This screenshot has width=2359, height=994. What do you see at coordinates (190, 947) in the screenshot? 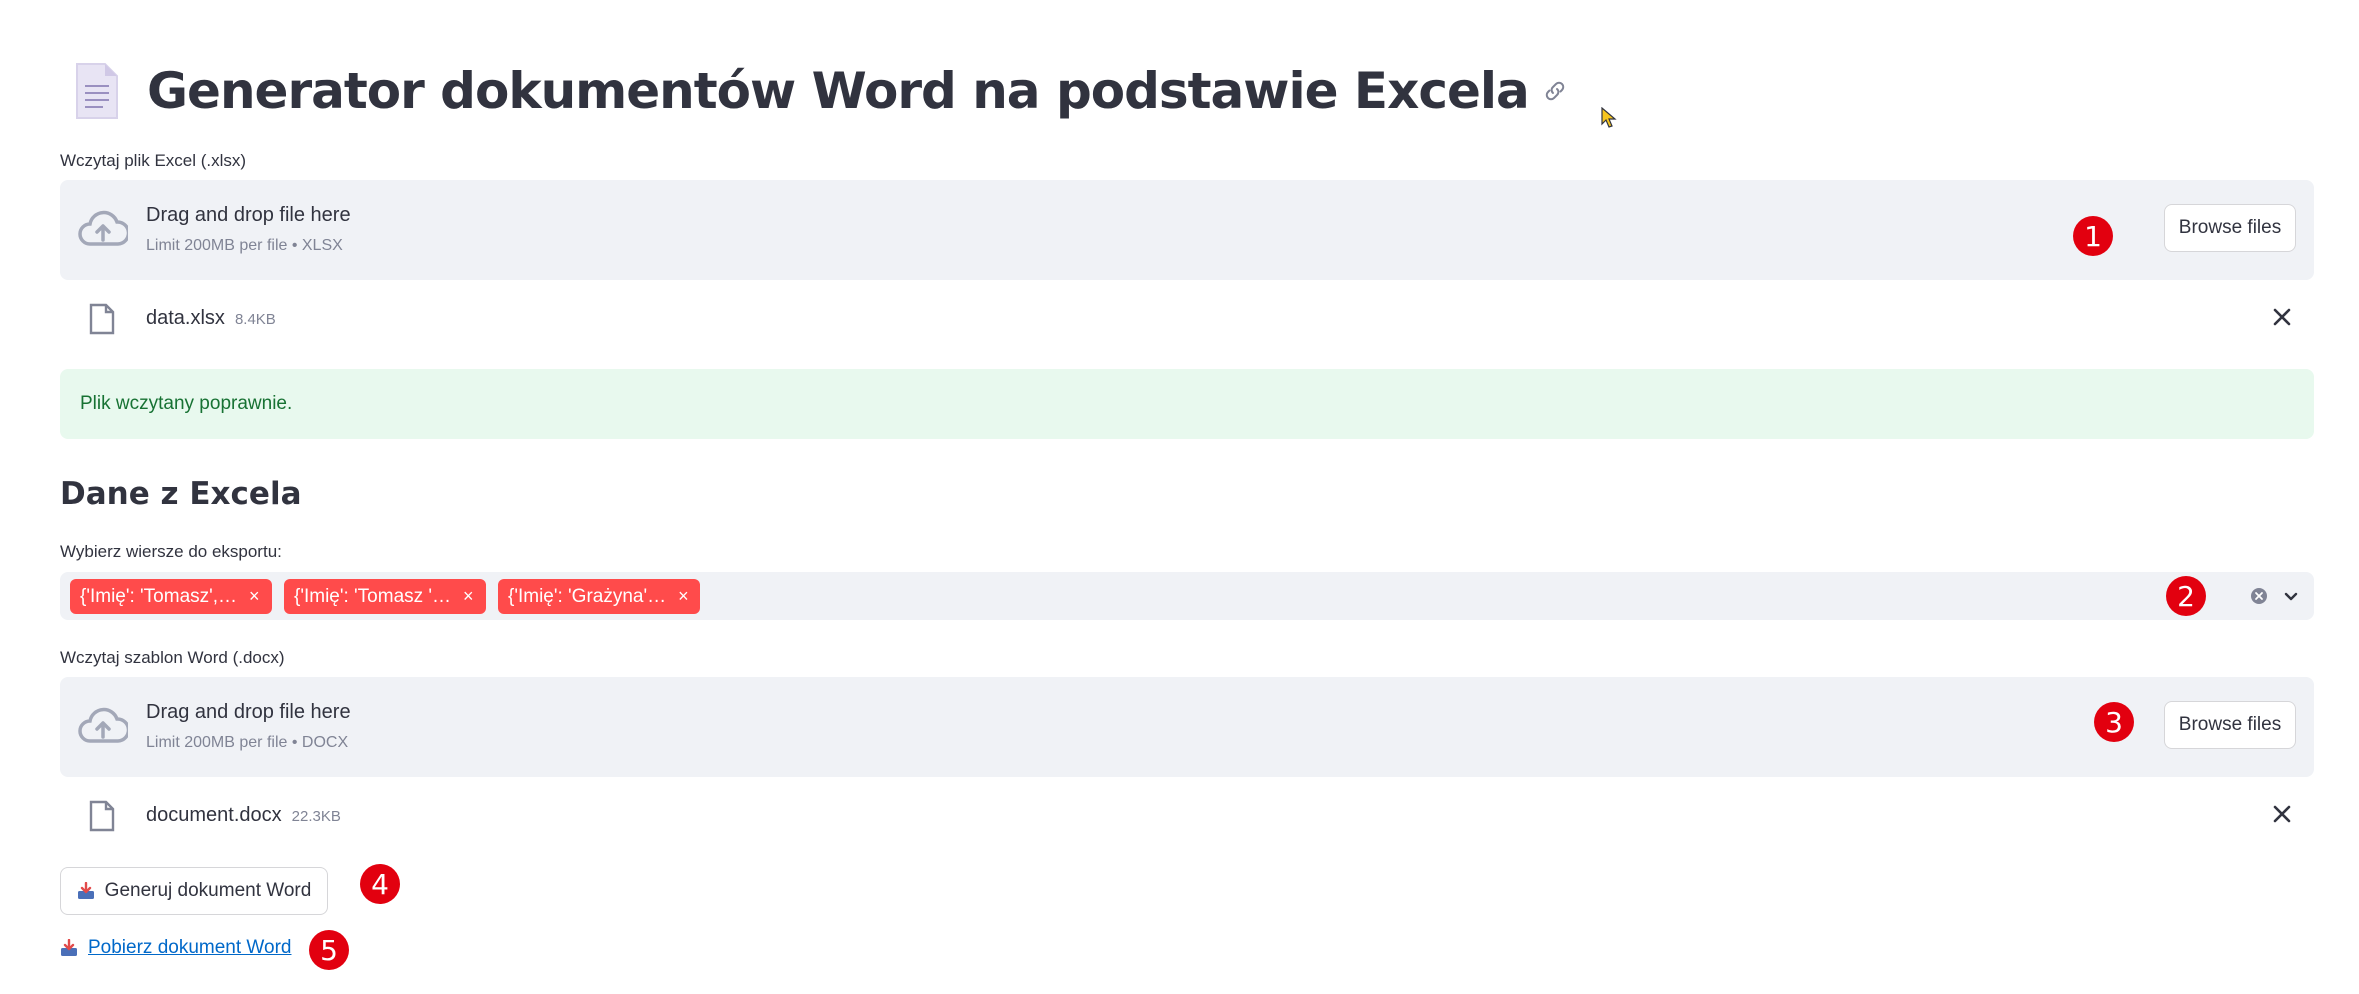
I see `download-link-label: Pobierz dokument Word` at bounding box center [190, 947].